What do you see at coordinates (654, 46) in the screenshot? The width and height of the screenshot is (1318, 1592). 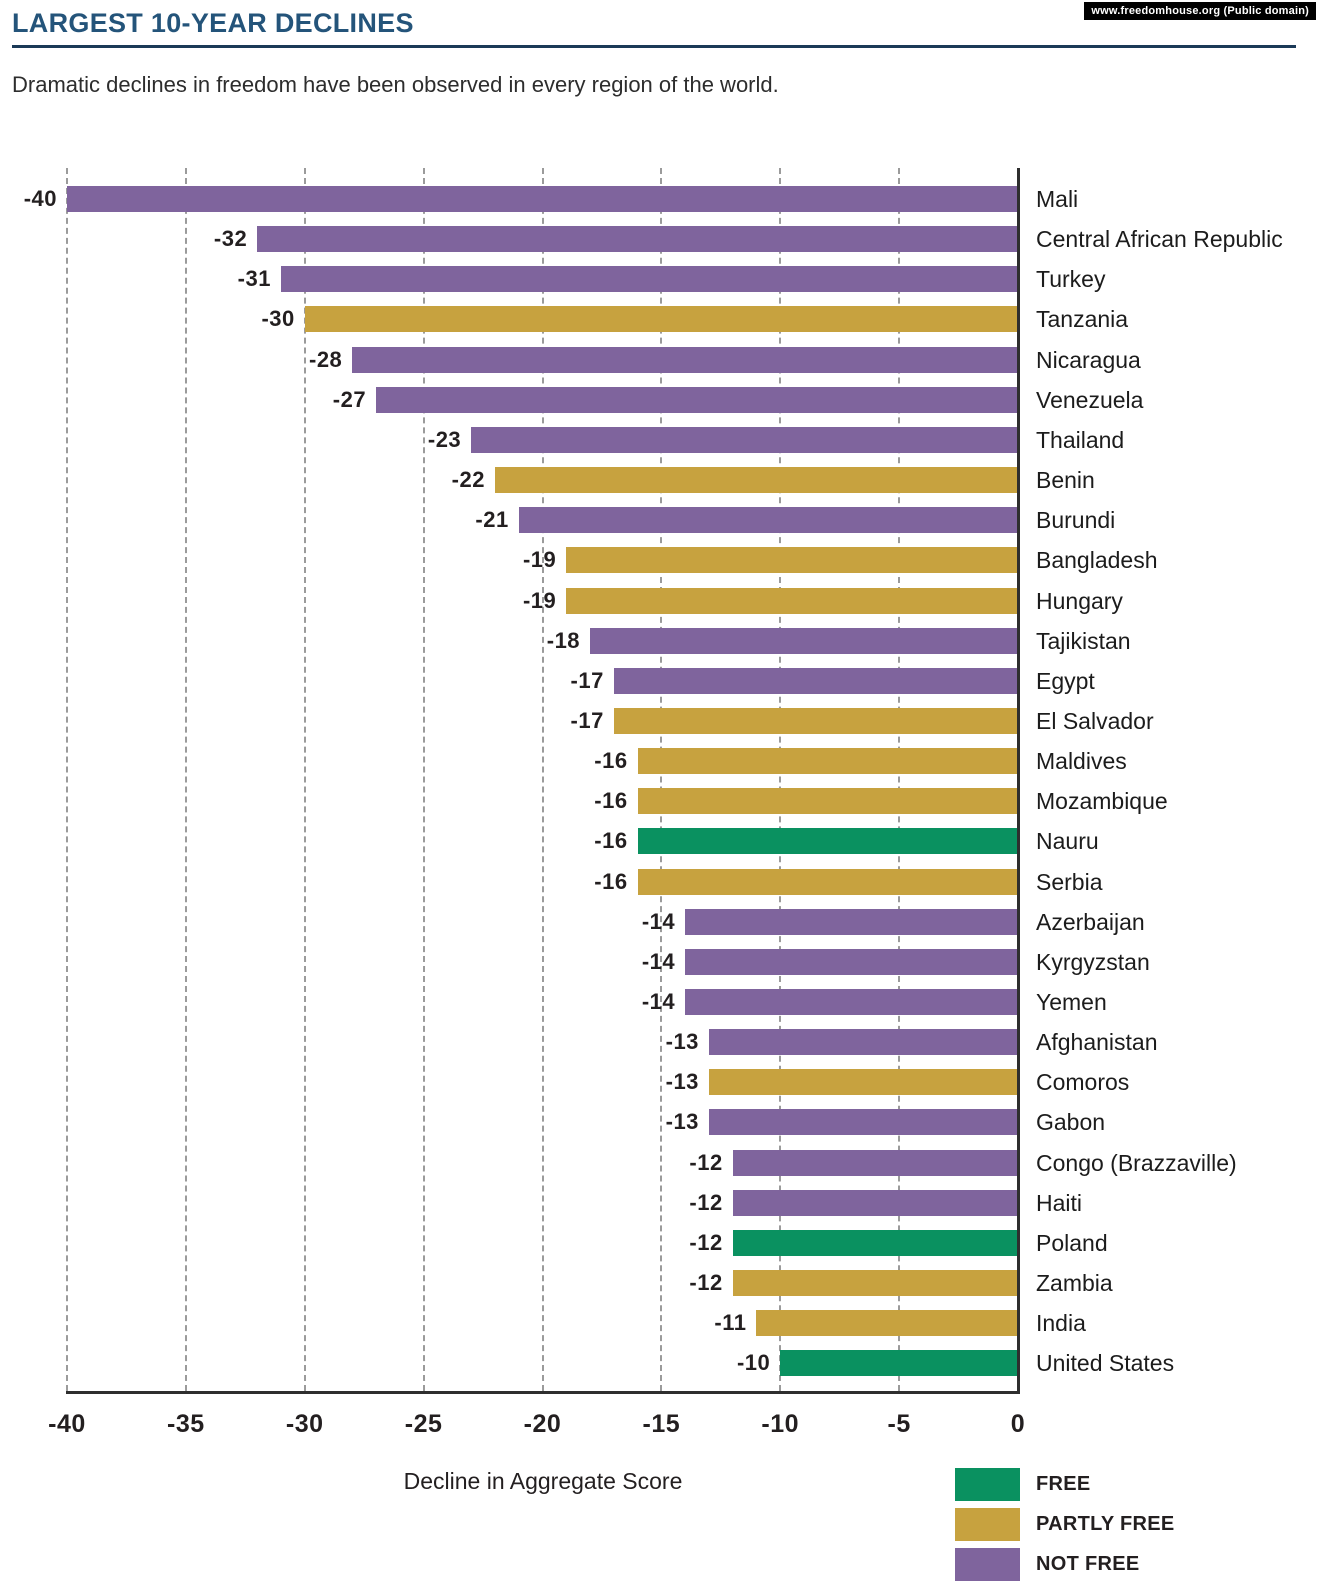 I see `title-underline` at bounding box center [654, 46].